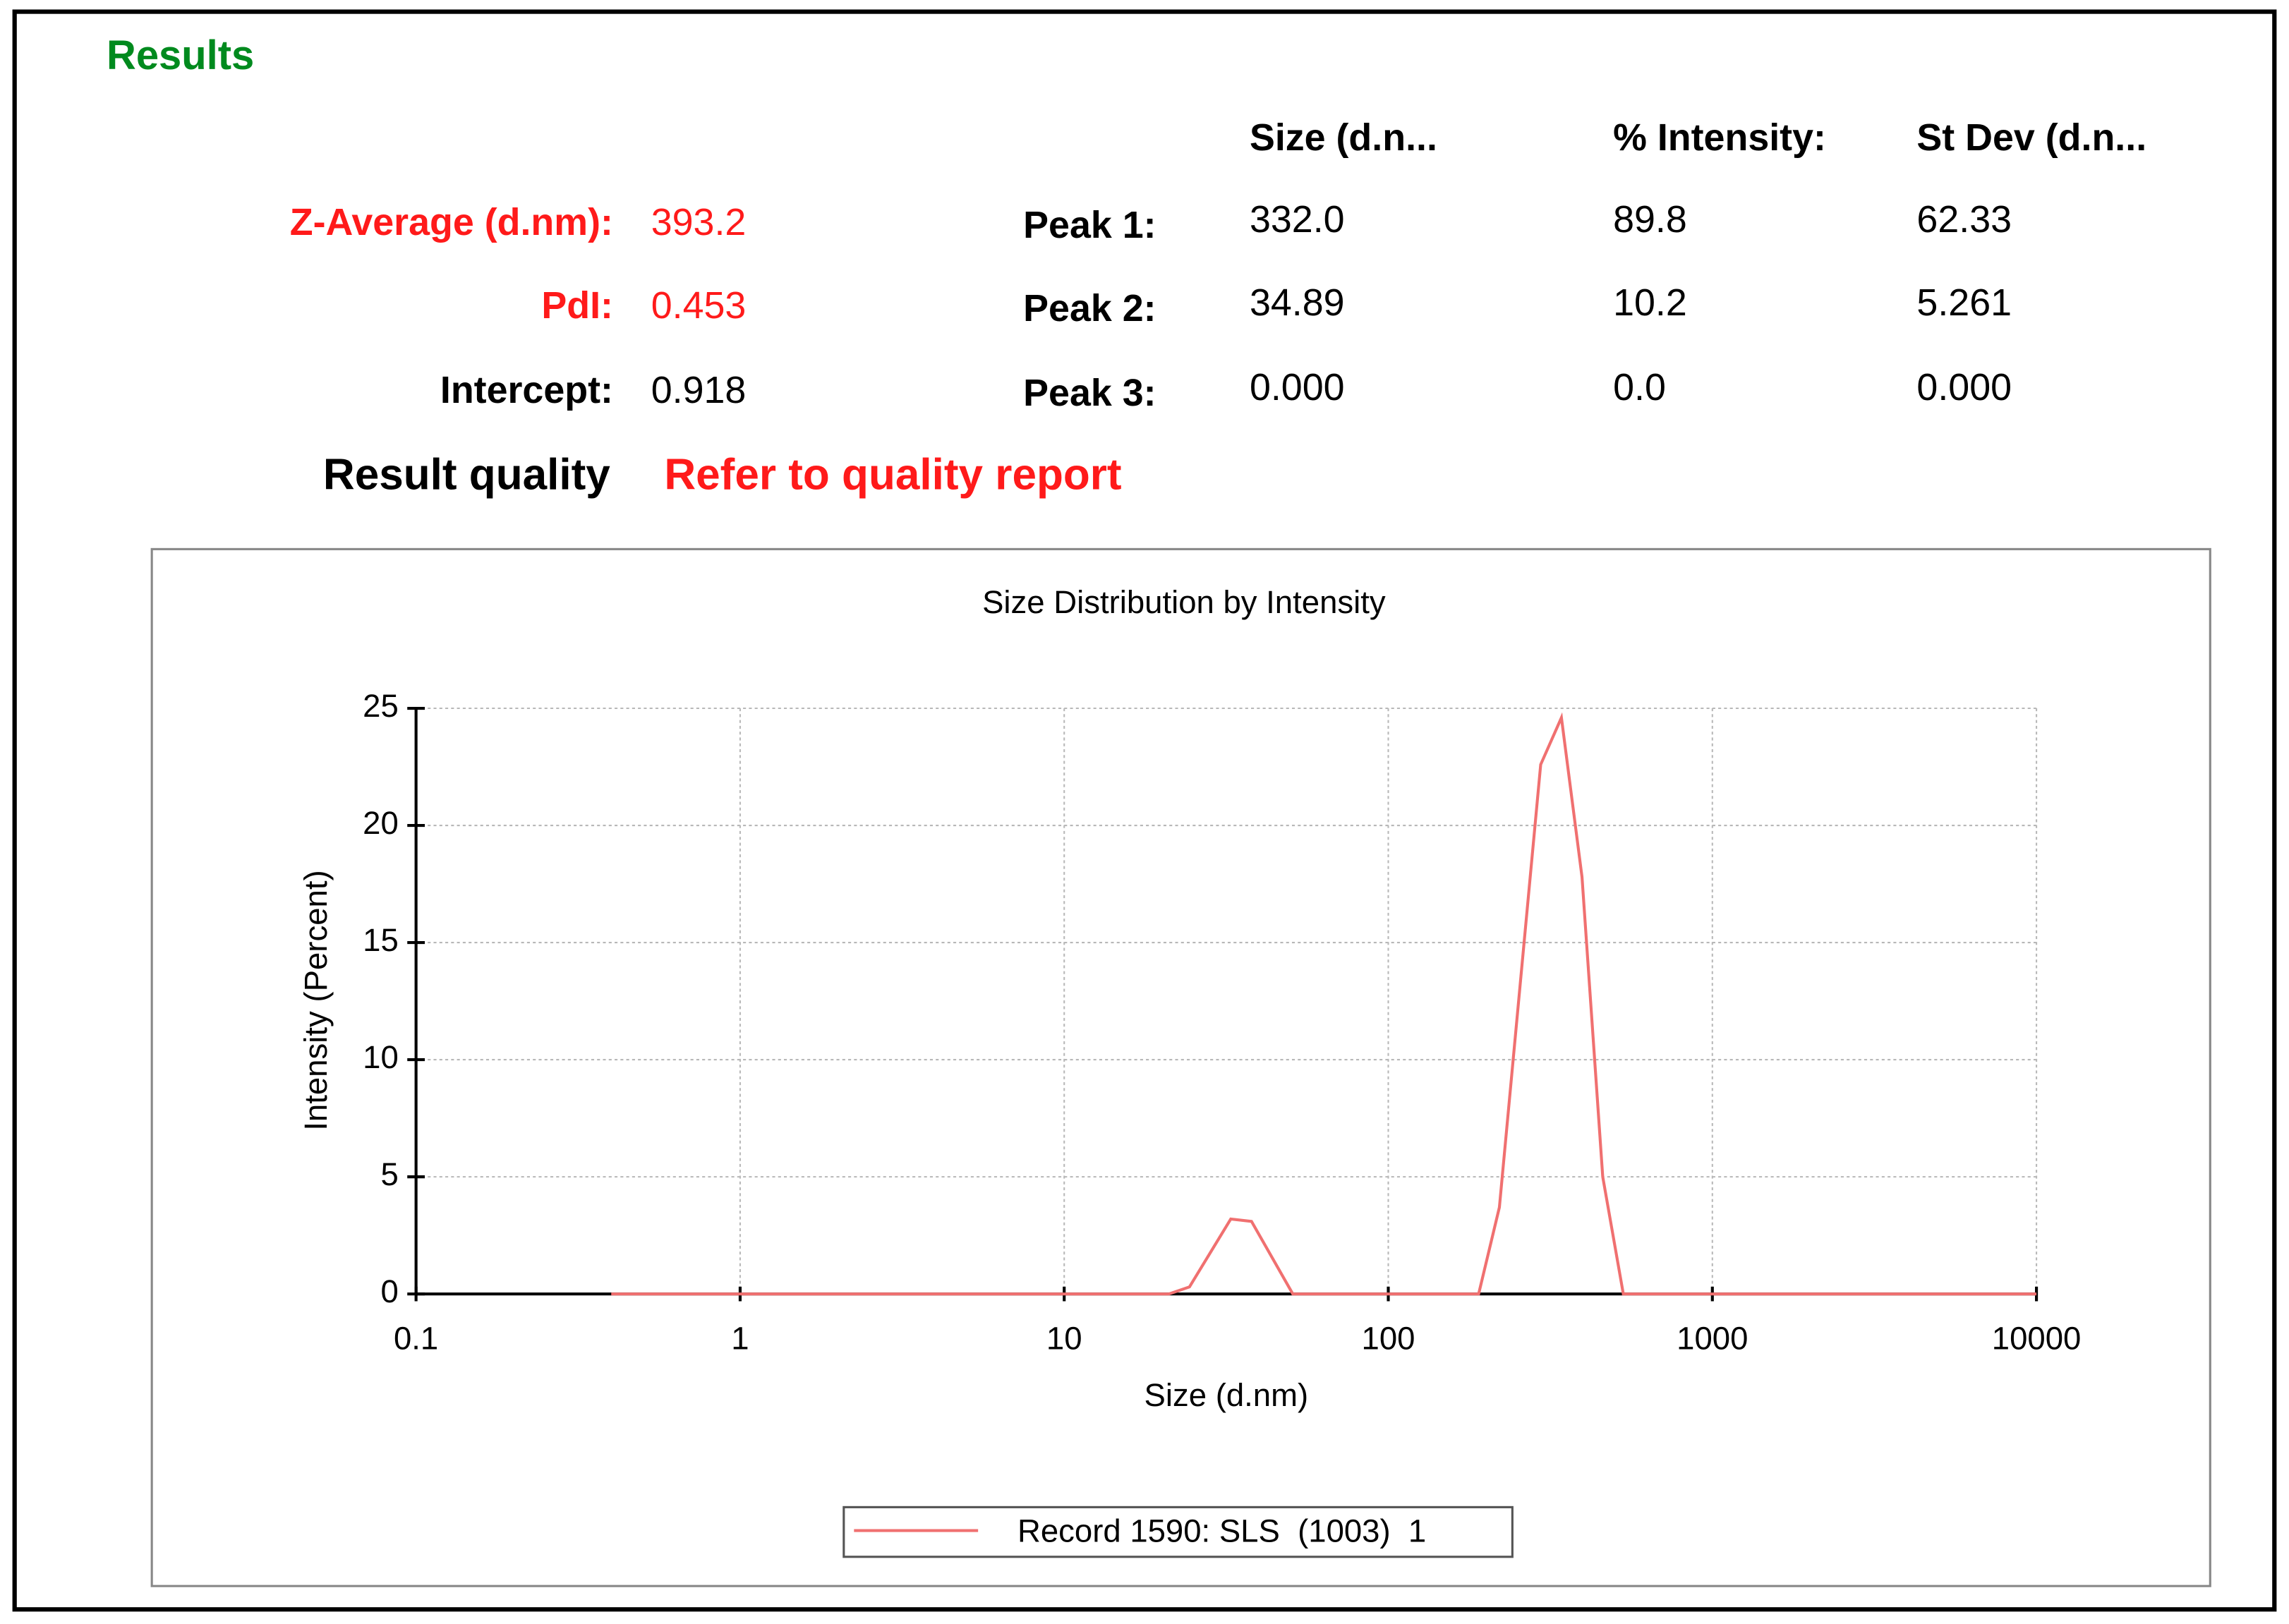 Image resolution: width=2289 pixels, height=1624 pixels. Describe the element at coordinates (577, 305) in the screenshot. I see `summary-label: PdI:` at that location.